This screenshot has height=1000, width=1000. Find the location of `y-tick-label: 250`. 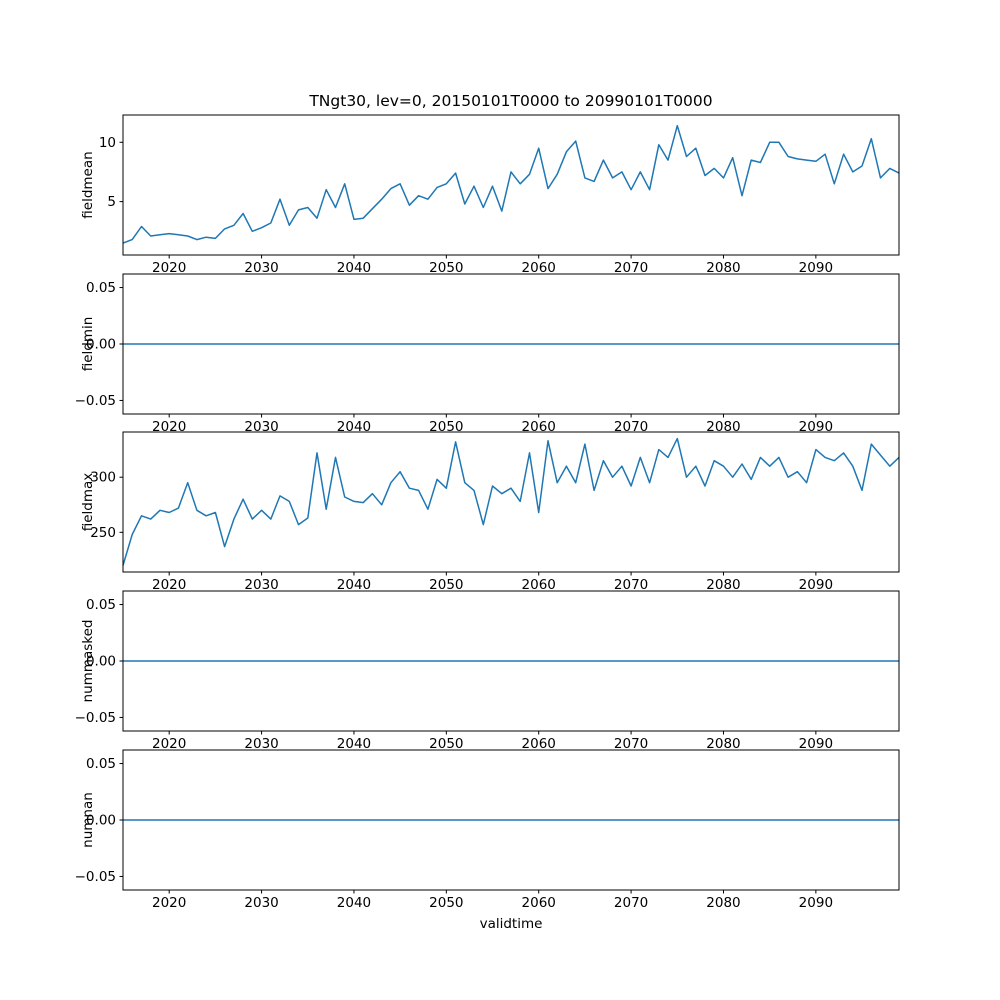

y-tick-label: 250 is located at coordinates (103, 533).